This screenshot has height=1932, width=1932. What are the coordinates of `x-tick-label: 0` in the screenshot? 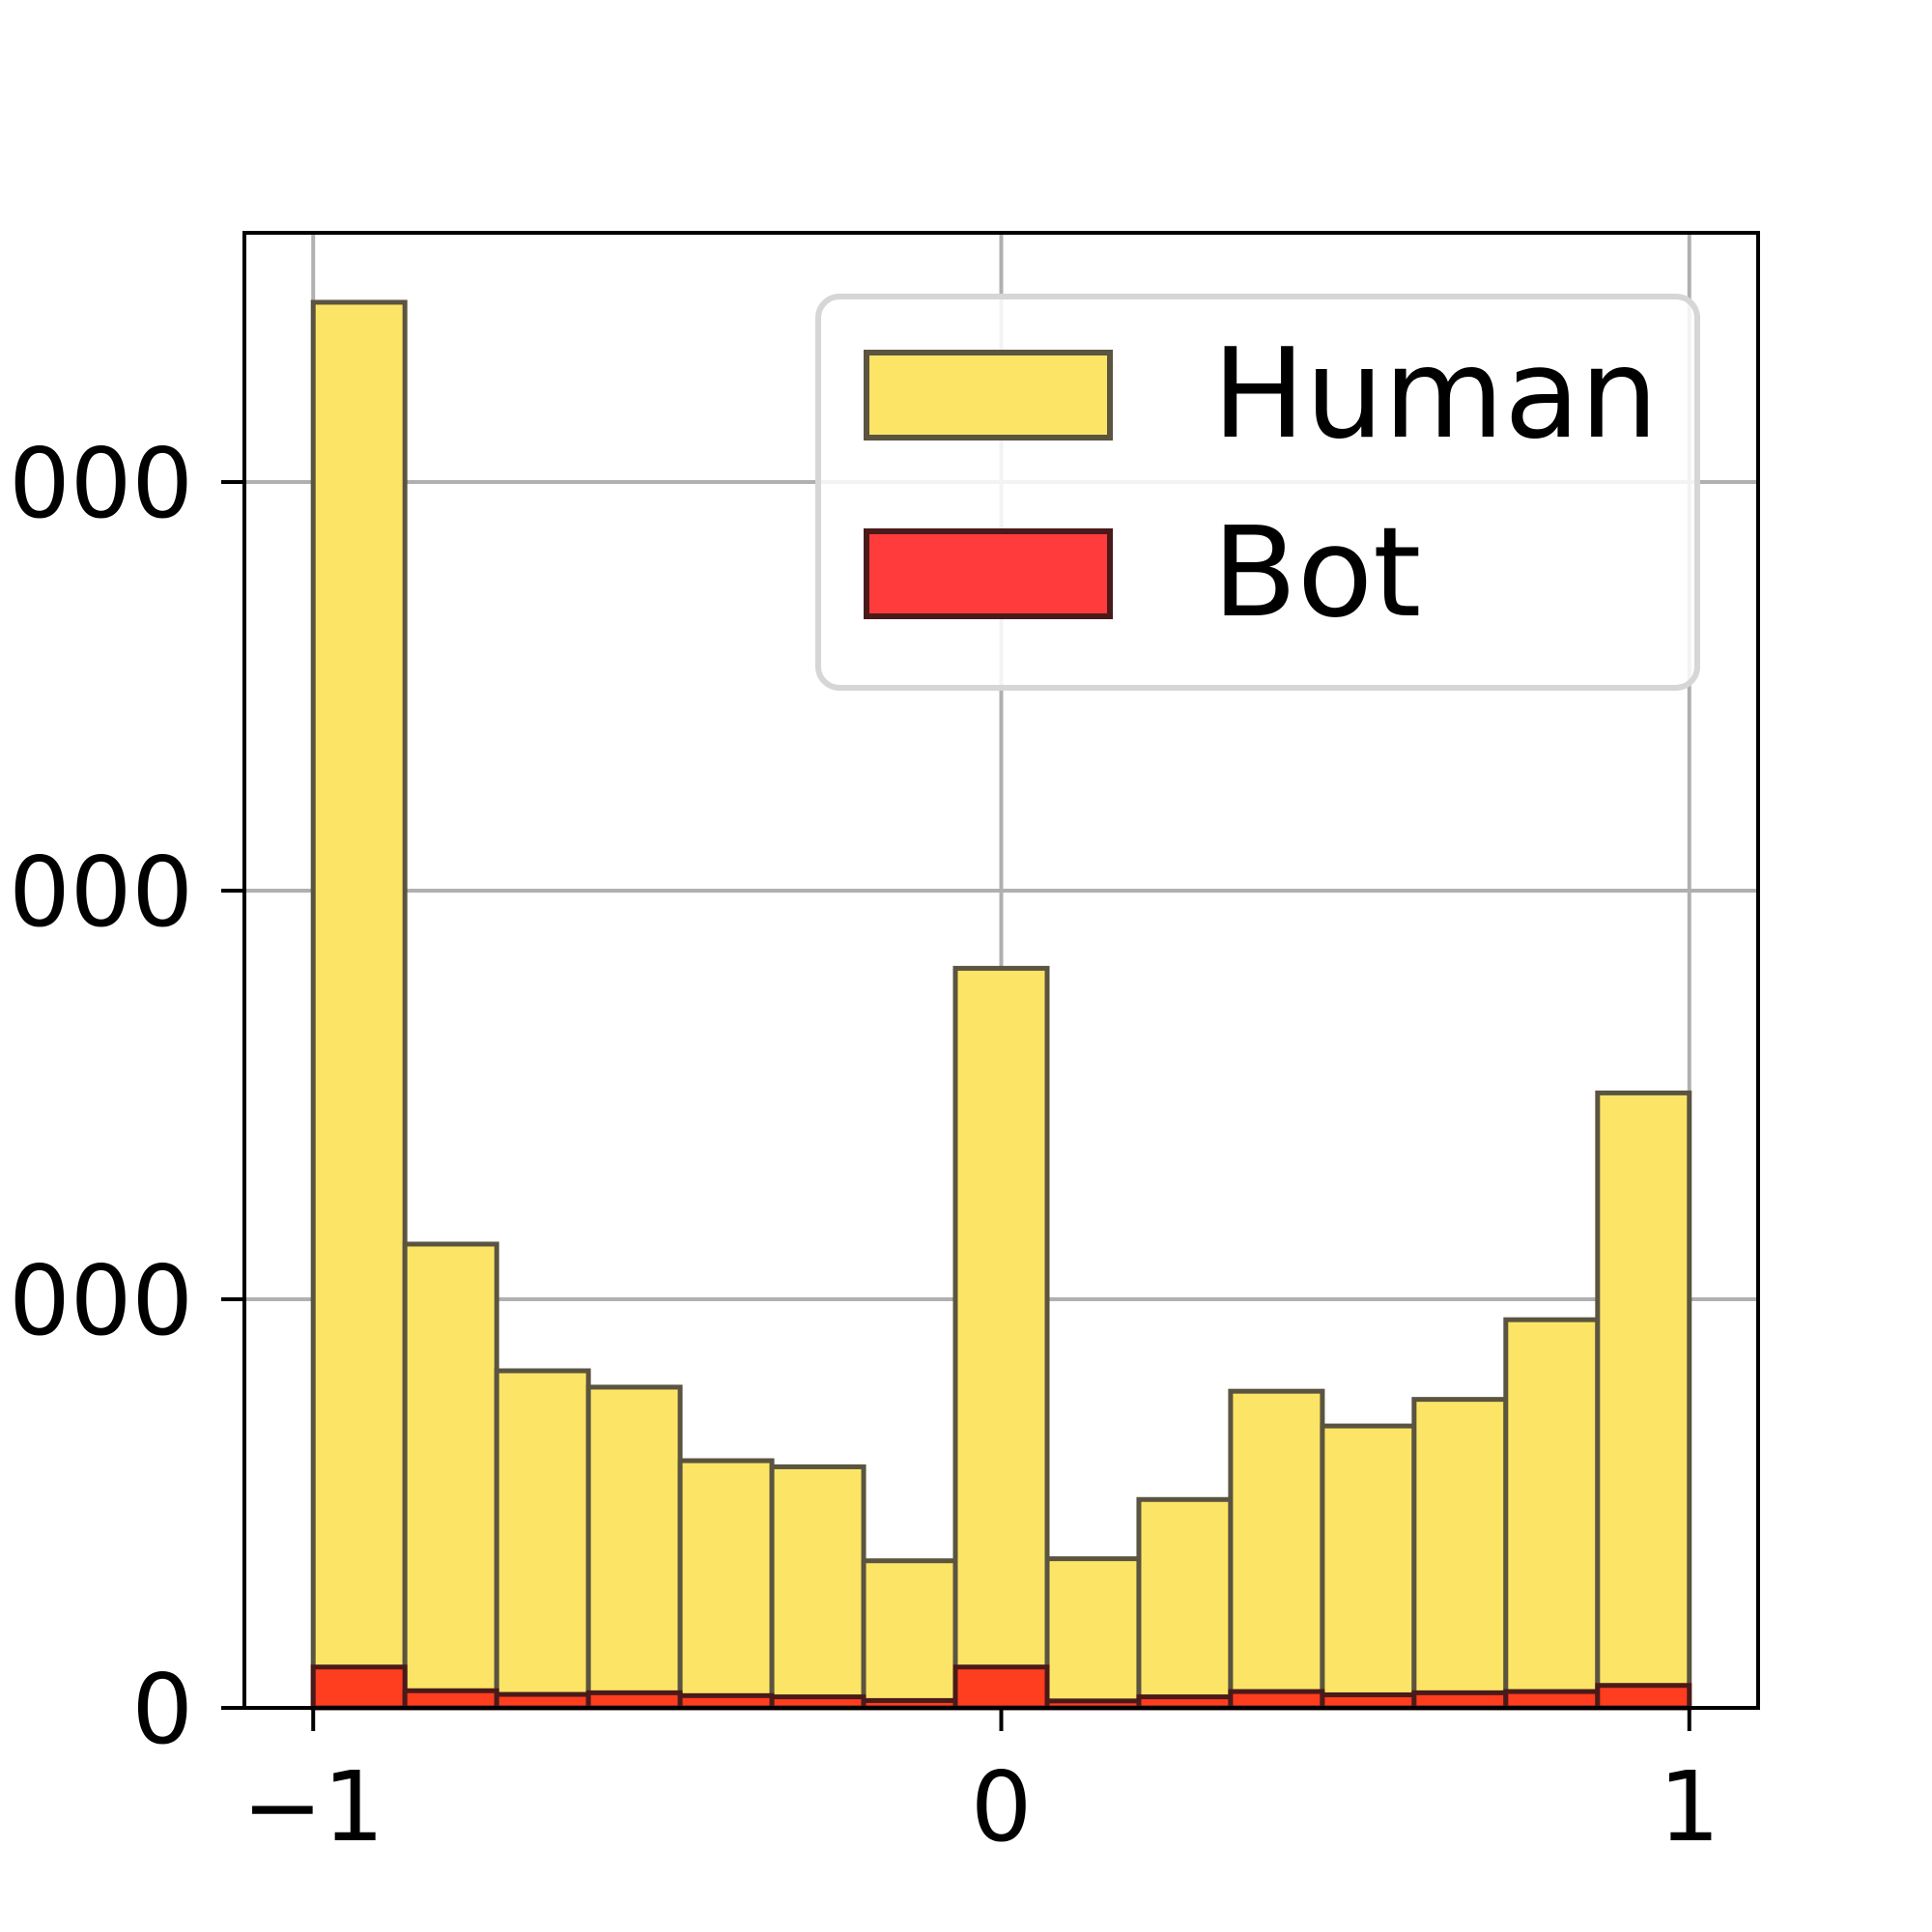 It's located at (1002, 1806).